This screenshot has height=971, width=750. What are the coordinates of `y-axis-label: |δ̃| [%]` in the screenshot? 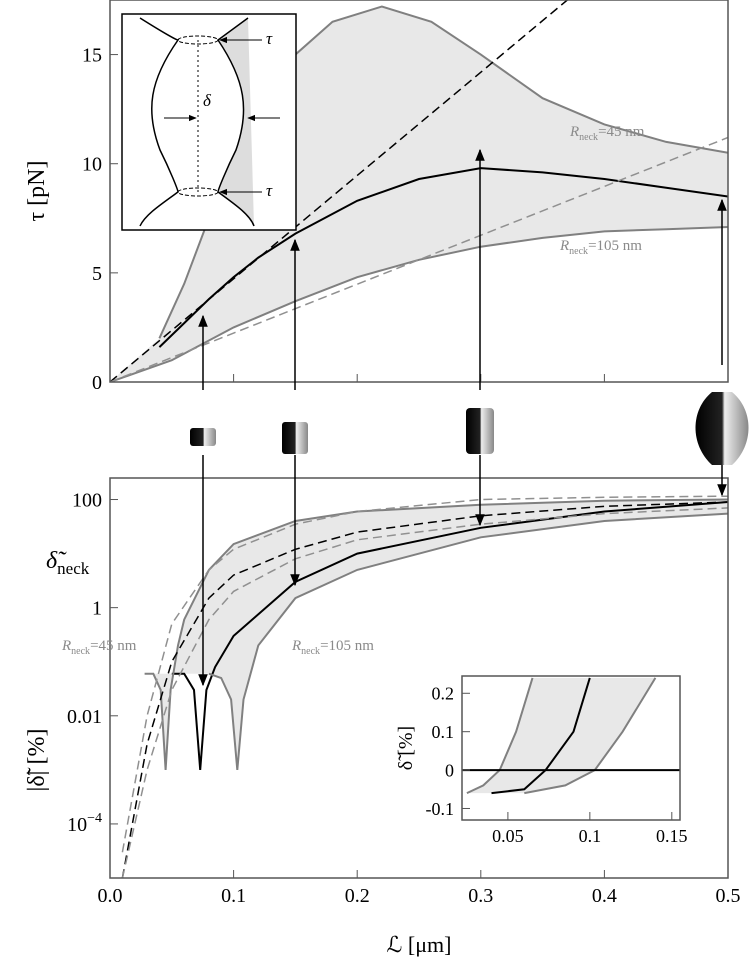 It's located at (37, 760).